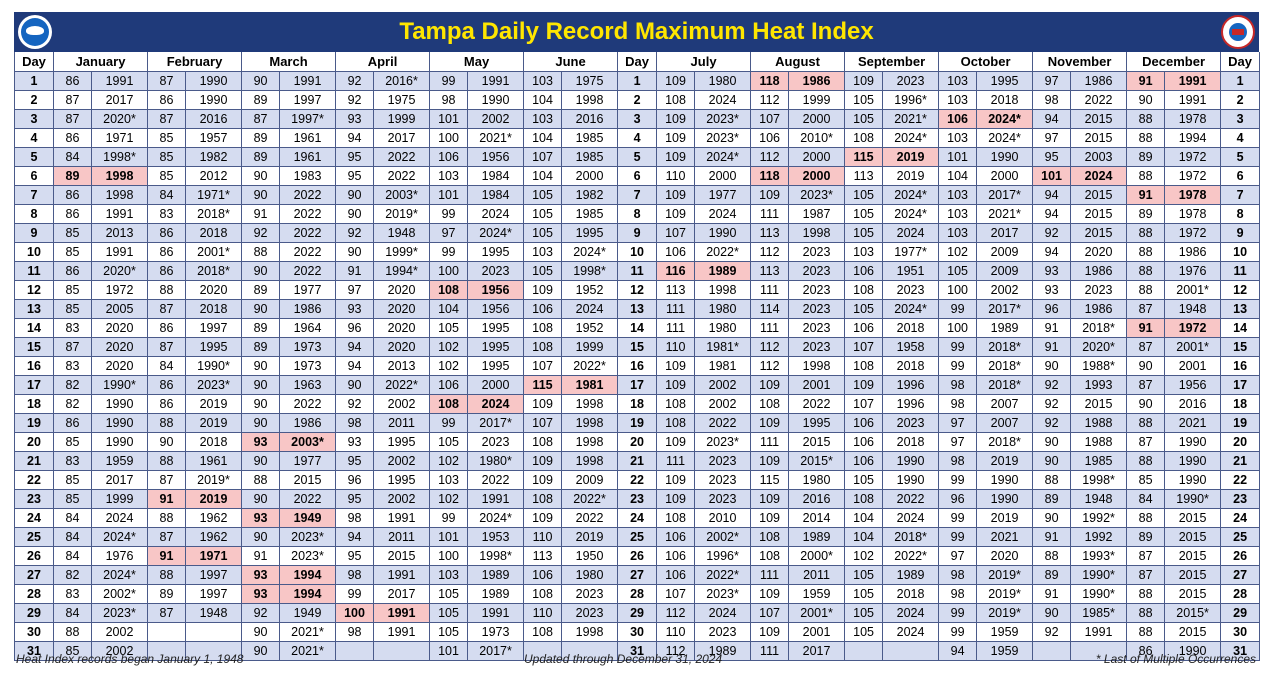  Describe the element at coordinates (1005, 651) in the screenshot. I see `record-year: 1959` at that location.